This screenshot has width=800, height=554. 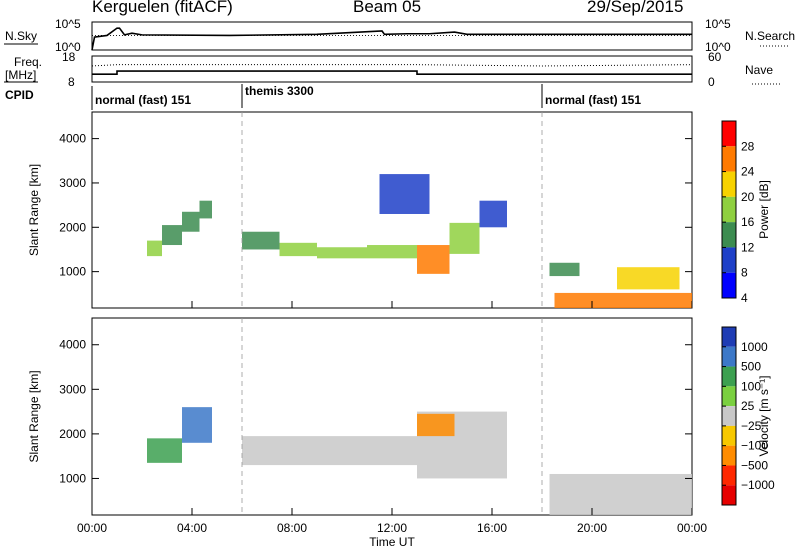 I want to click on power-ytick-label: 3000, so click(x=72, y=183).